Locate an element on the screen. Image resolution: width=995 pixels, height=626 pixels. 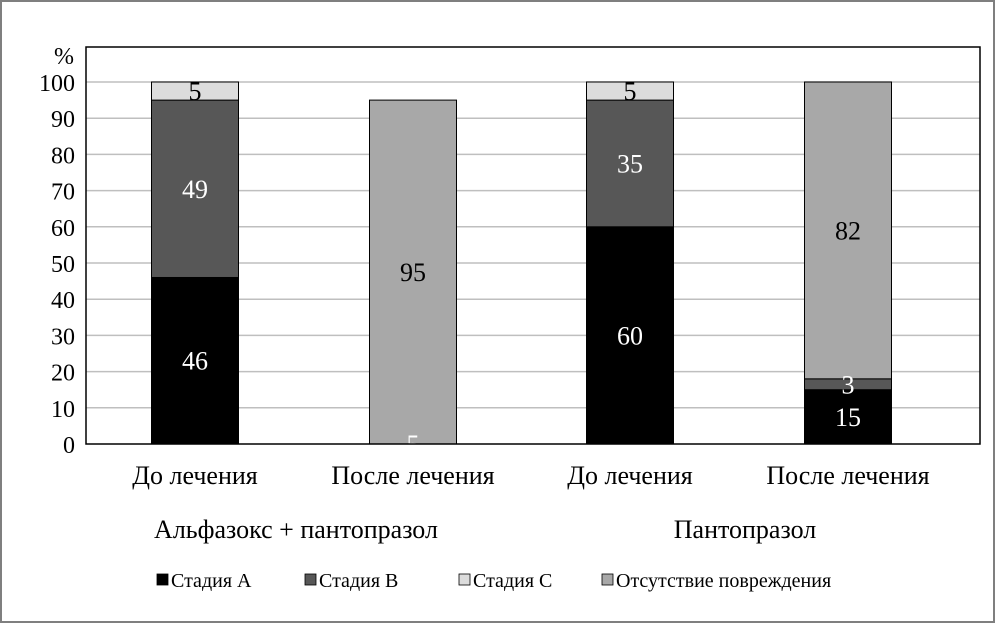
y-tick-label: 40 is located at coordinates (63, 301).